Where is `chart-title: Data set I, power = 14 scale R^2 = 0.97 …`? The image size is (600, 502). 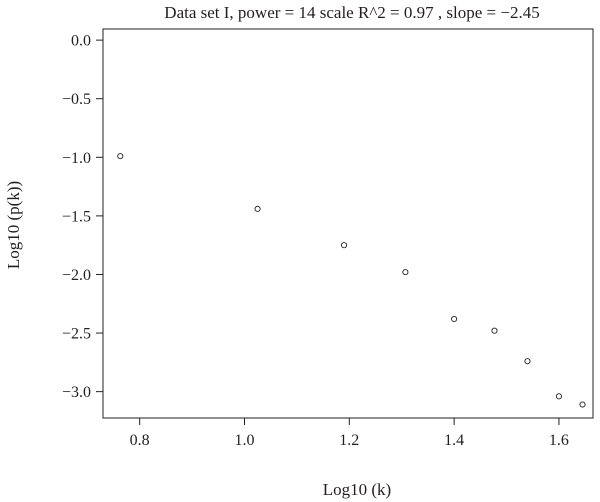
chart-title: Data set I, power = 14 scale R^2 = 0.97 … is located at coordinates (351, 12).